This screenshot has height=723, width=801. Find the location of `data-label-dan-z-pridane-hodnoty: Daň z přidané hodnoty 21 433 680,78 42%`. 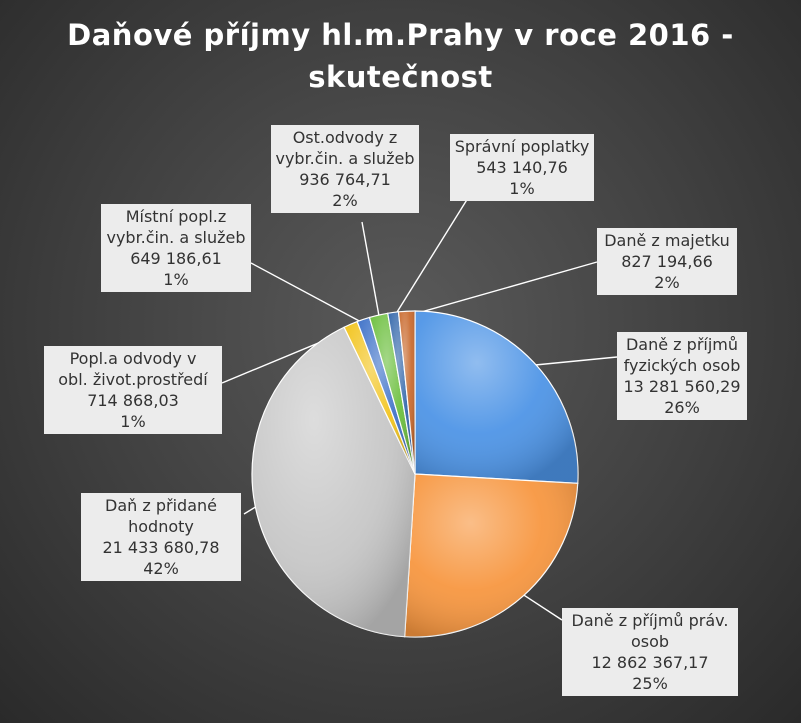

data-label-dan-z-pridane-hodnoty: Daň z přidané hodnoty 21 433 680,78 42% is located at coordinates (161, 537).